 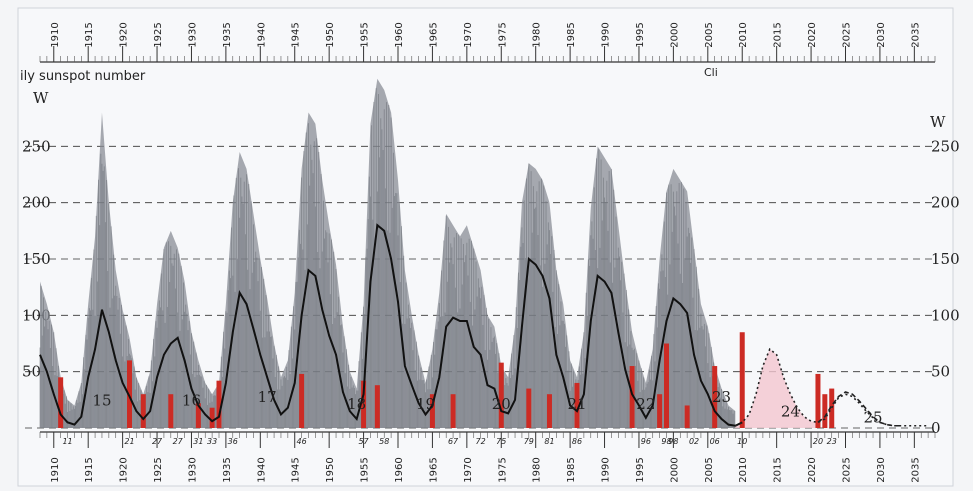 I want to click on x-tick-label-bottom-1990: 1990, so click(x=606, y=469).